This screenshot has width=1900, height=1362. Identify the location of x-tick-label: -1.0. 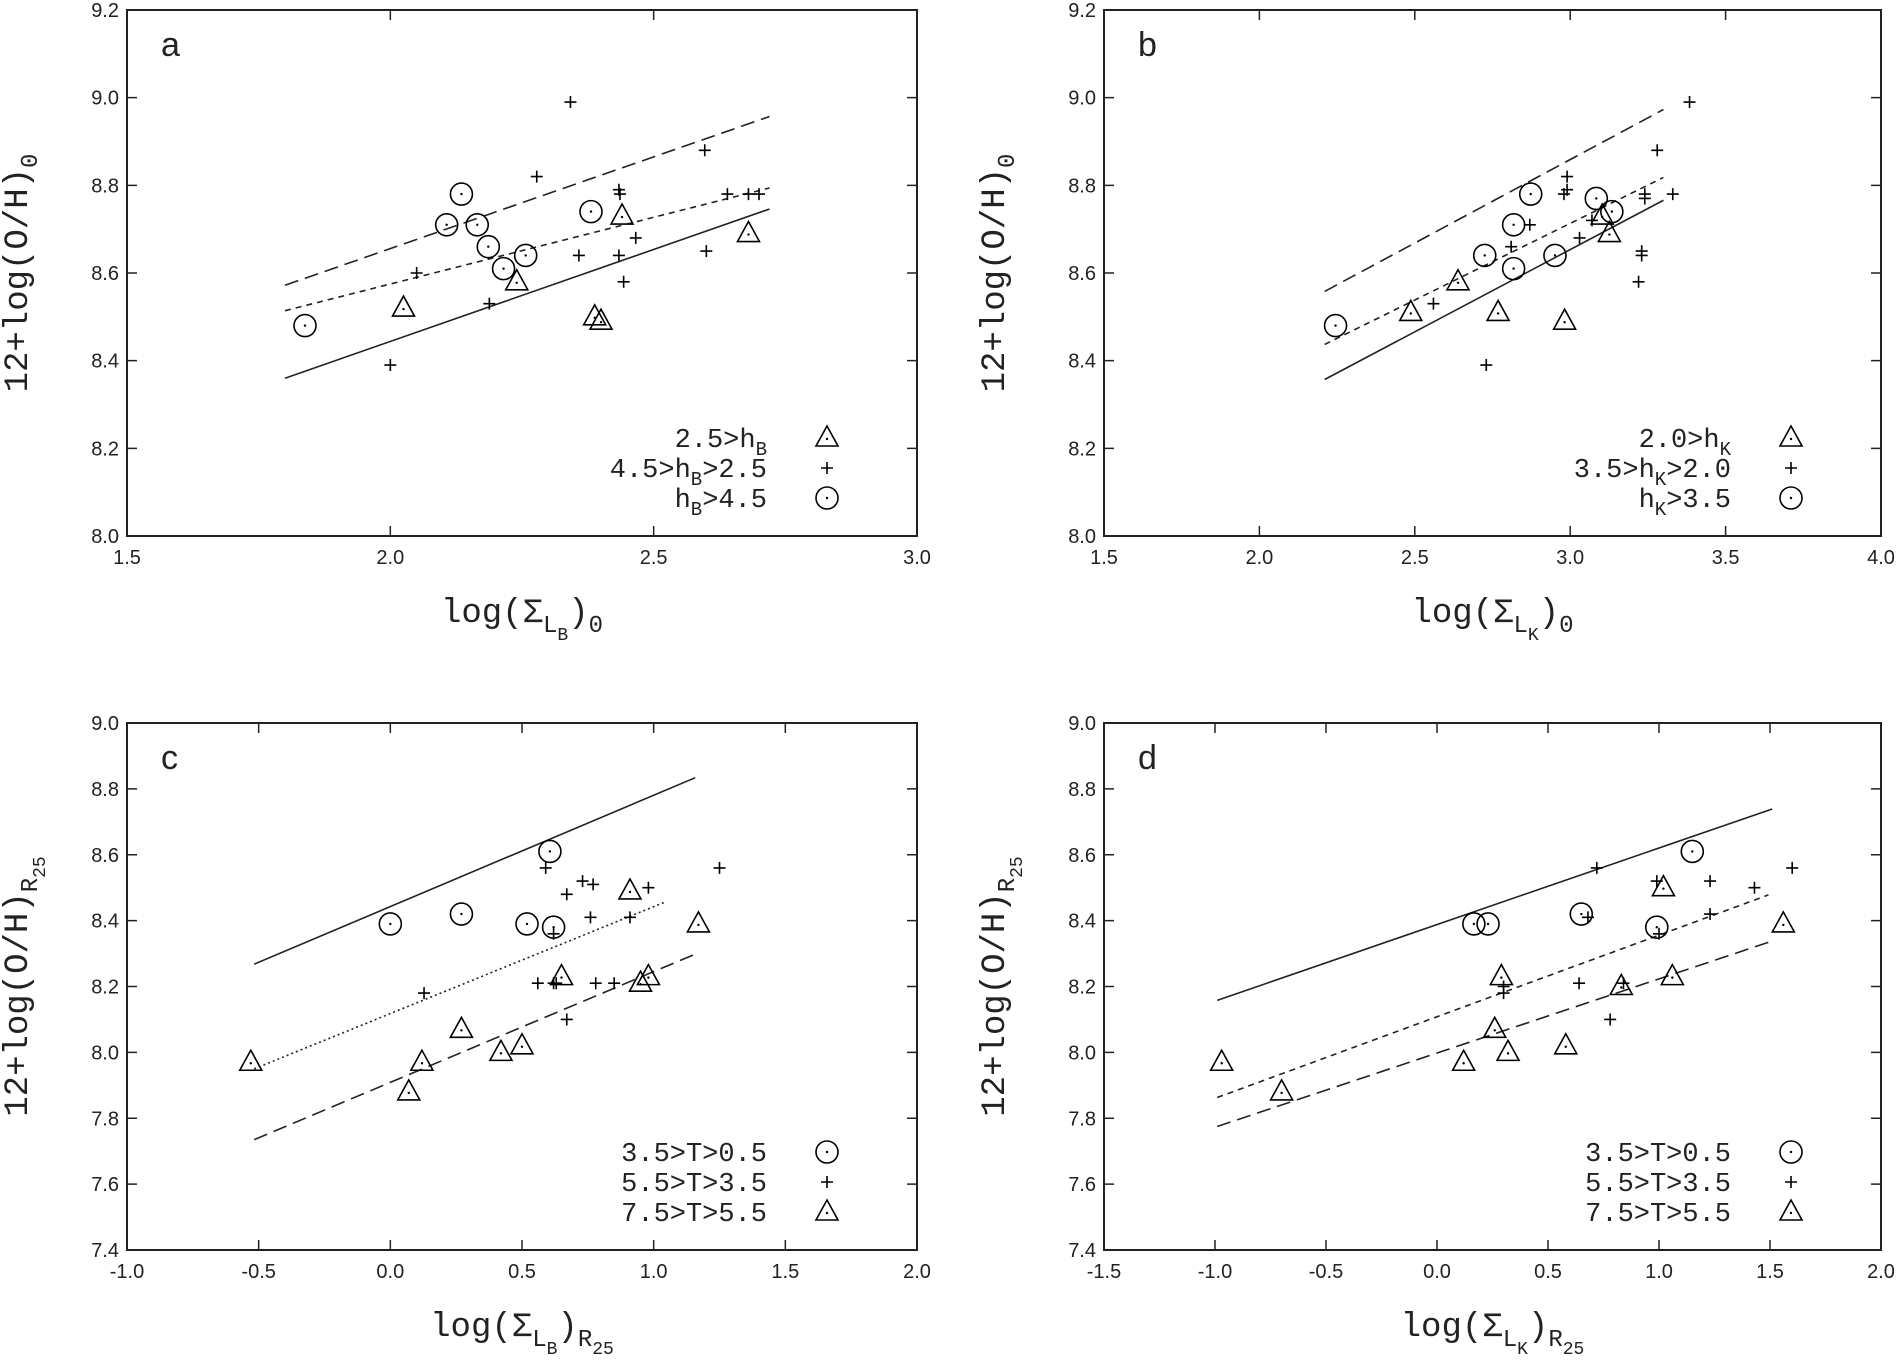
(1215, 1272).